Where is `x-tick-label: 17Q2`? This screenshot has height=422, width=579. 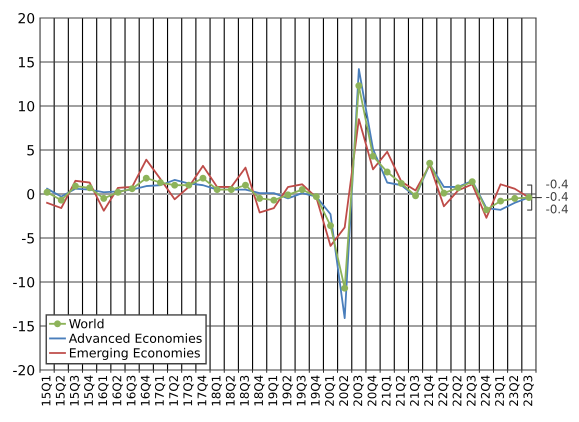
x-tick-label: 17Q2 is located at coordinates (174, 391).